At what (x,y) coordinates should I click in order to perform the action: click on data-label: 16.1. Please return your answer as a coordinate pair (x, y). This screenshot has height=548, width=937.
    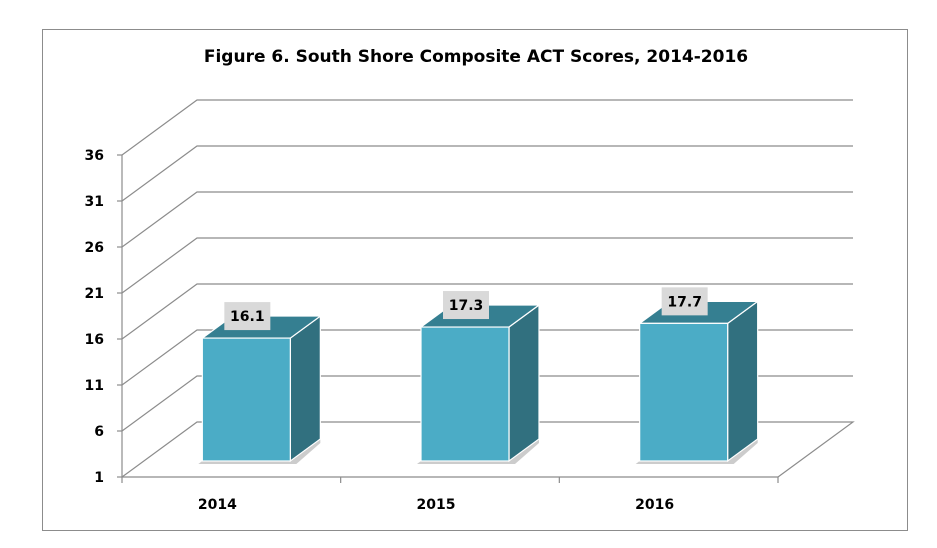
    Looking at the image, I should click on (247, 317).